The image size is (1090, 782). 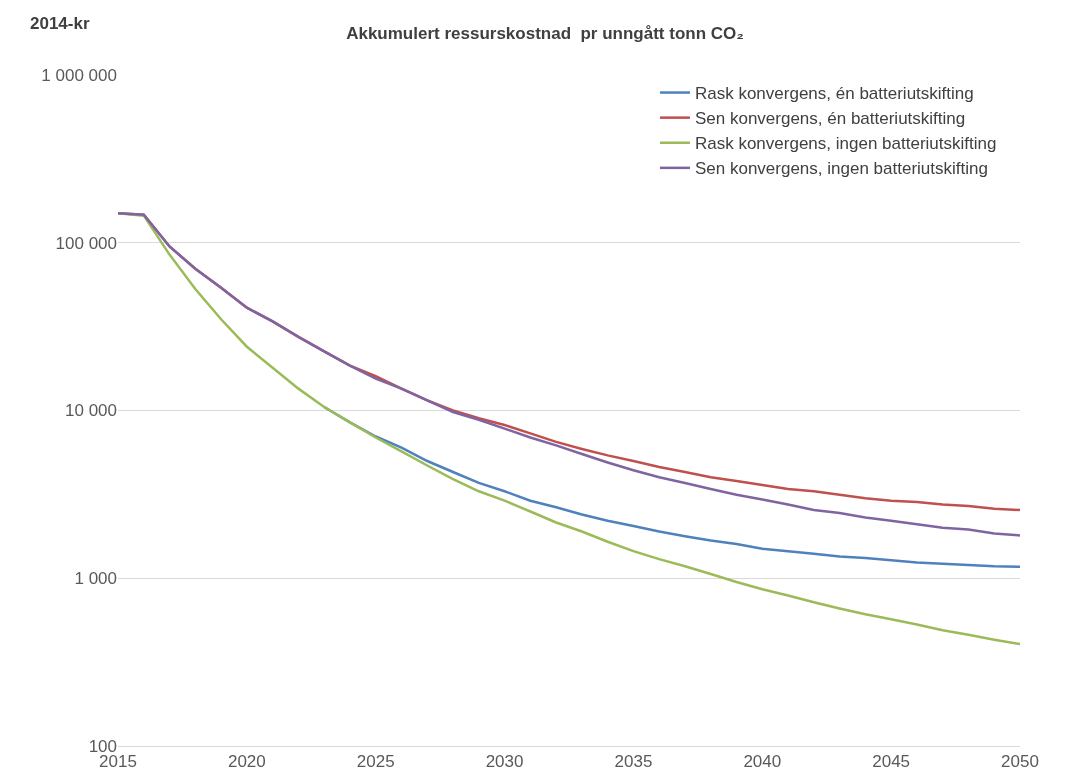 What do you see at coordinates (246, 762) in the screenshot?
I see `x-tick-label: 2020` at bounding box center [246, 762].